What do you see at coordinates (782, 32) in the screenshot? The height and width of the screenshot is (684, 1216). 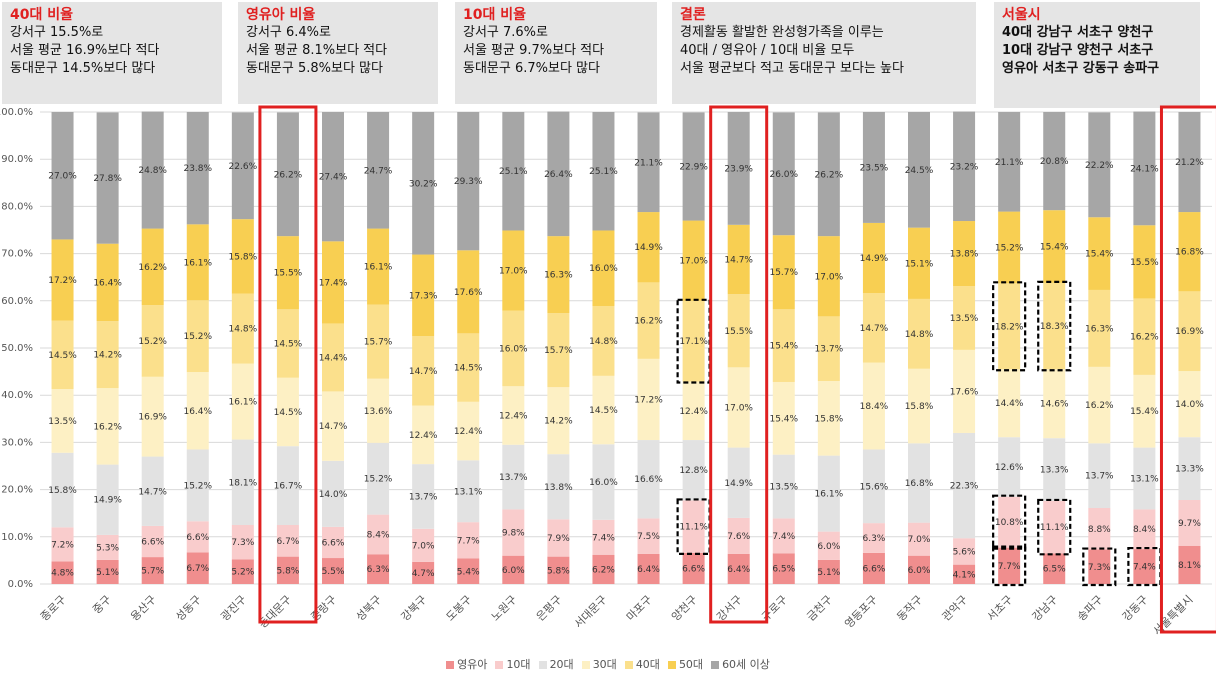 I see `box-conclusion-line: 경제활동 활발한 완성형가족을 이루는` at bounding box center [782, 32].